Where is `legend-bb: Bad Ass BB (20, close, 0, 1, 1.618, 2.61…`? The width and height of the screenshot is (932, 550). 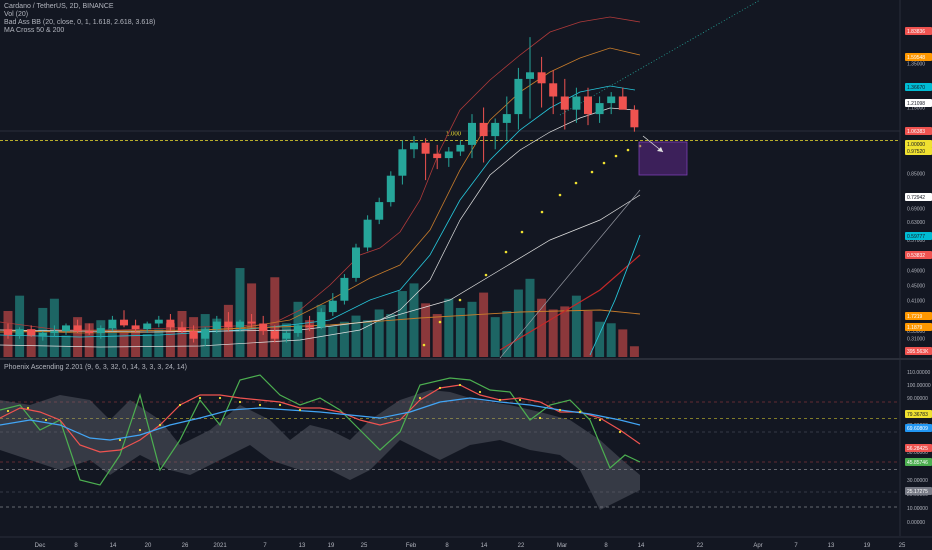 legend-bb: Bad Ass BB (20, close, 0, 1, 1.618, 2.61… is located at coordinates (80, 22).